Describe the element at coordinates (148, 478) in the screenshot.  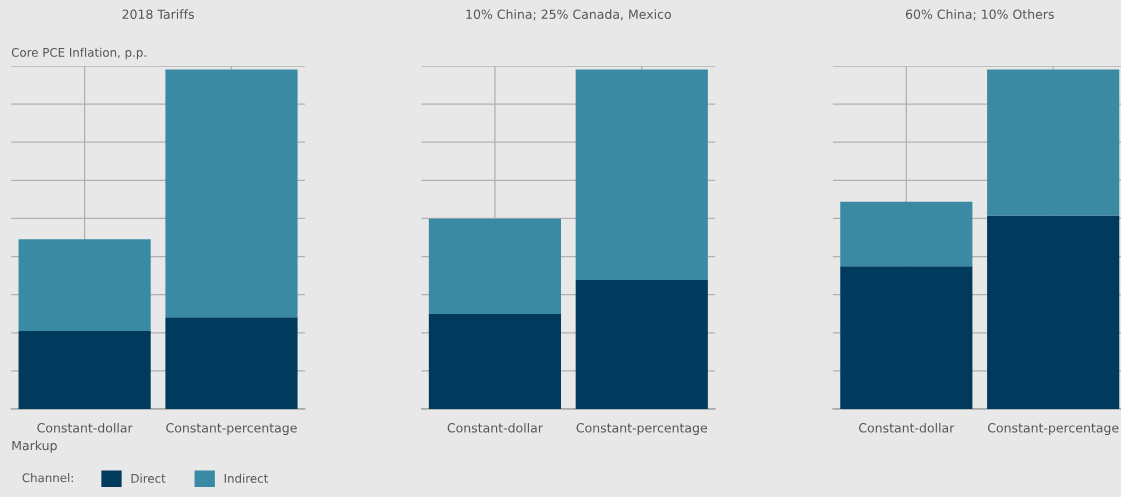
I see `legend-label: Direct` at that location.